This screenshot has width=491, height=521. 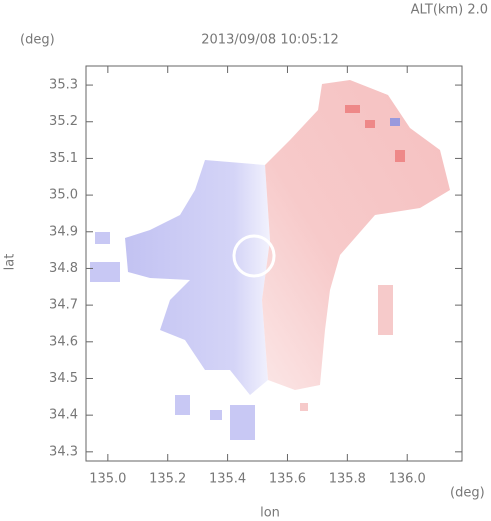 What do you see at coordinates (63, 121) in the screenshot?
I see `y-tick-label: 35.2` at bounding box center [63, 121].